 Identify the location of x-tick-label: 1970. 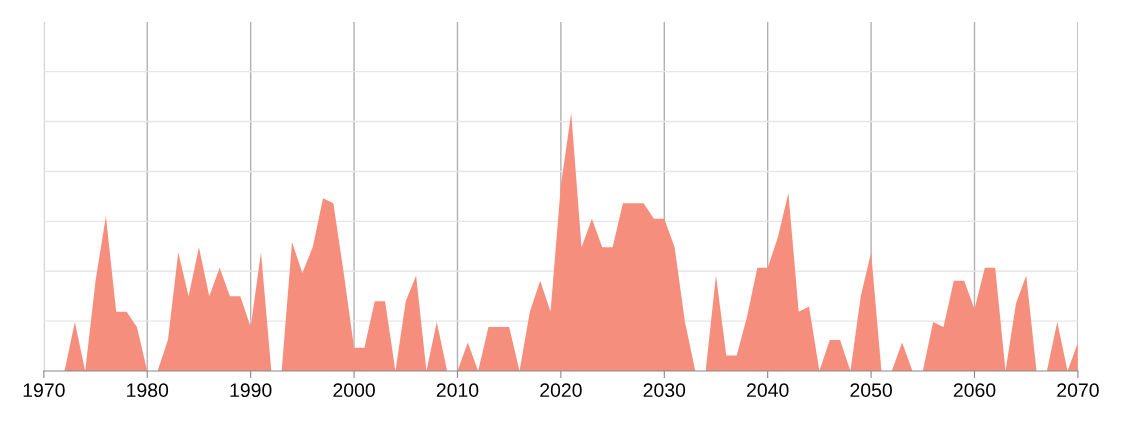
(44, 390).